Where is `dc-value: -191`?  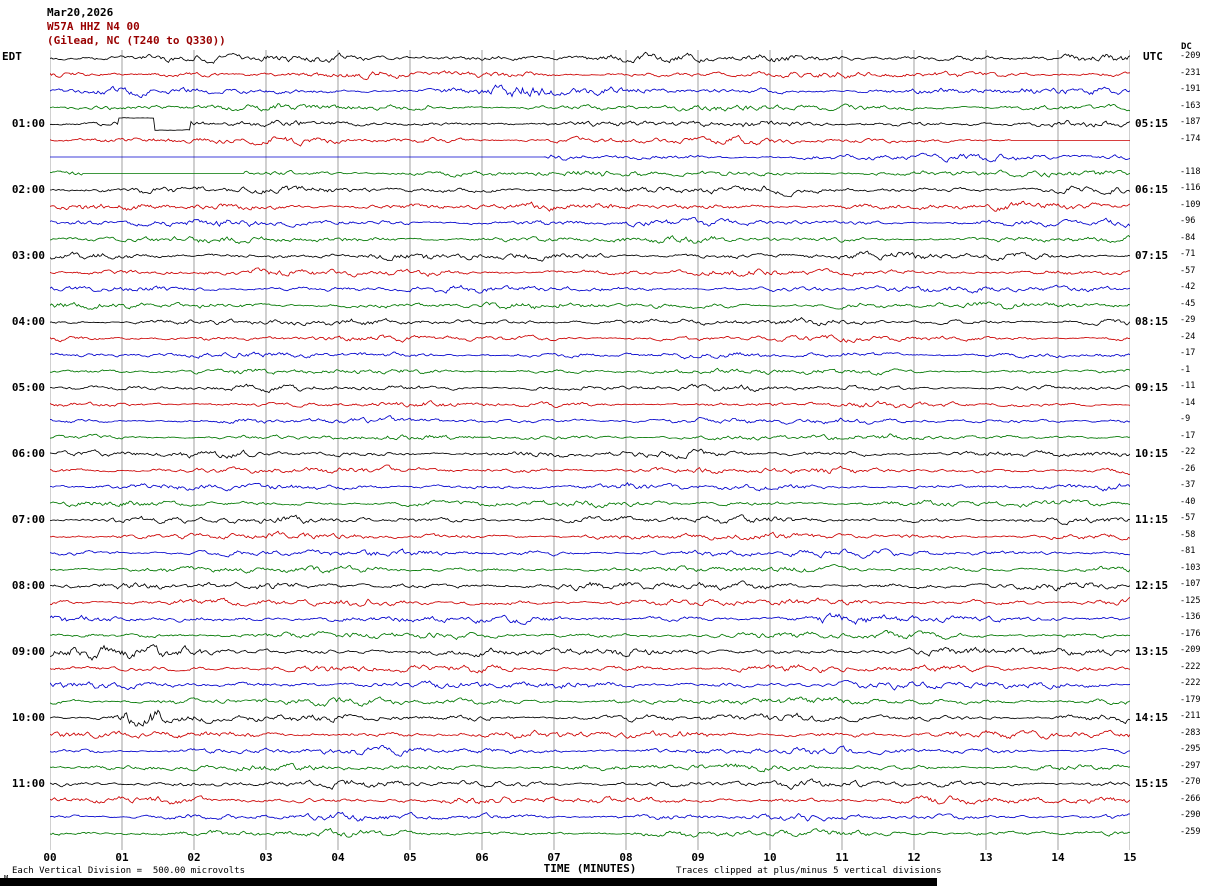 dc-value: -191 is located at coordinates (1190, 89).